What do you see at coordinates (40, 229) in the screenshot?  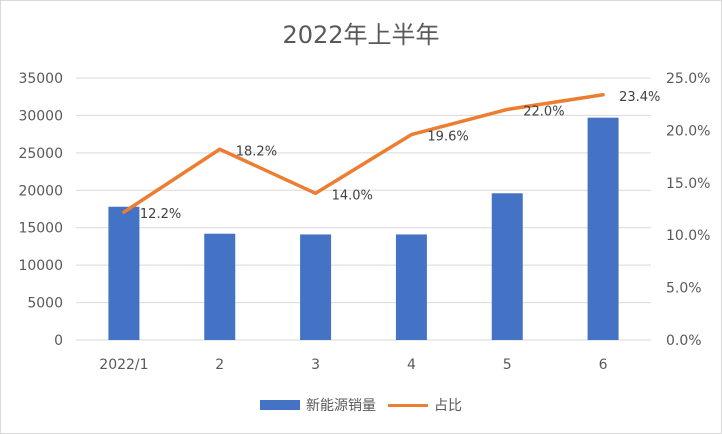 I see `y-left-tick-label: 15000` at bounding box center [40, 229].